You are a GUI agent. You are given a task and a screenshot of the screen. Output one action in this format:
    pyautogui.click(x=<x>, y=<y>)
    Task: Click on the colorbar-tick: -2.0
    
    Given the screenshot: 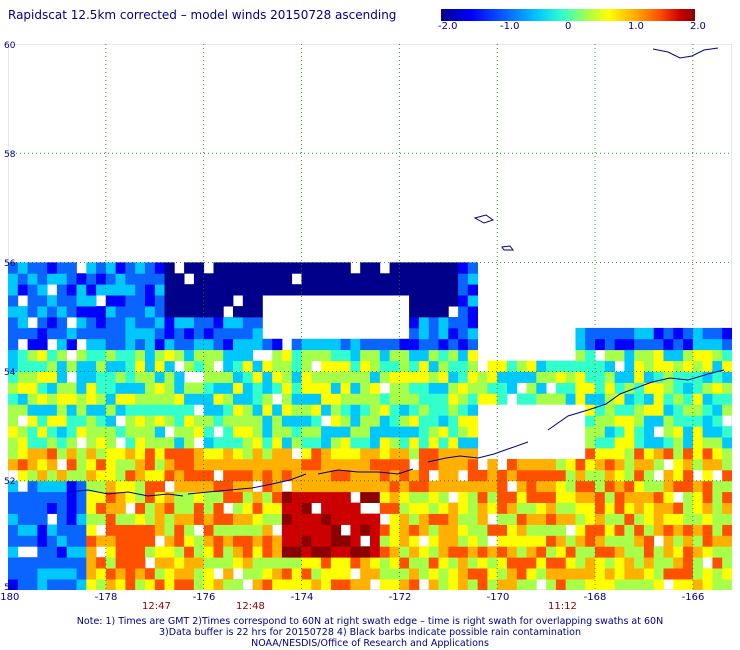 What is the action you would take?
    pyautogui.click(x=448, y=26)
    